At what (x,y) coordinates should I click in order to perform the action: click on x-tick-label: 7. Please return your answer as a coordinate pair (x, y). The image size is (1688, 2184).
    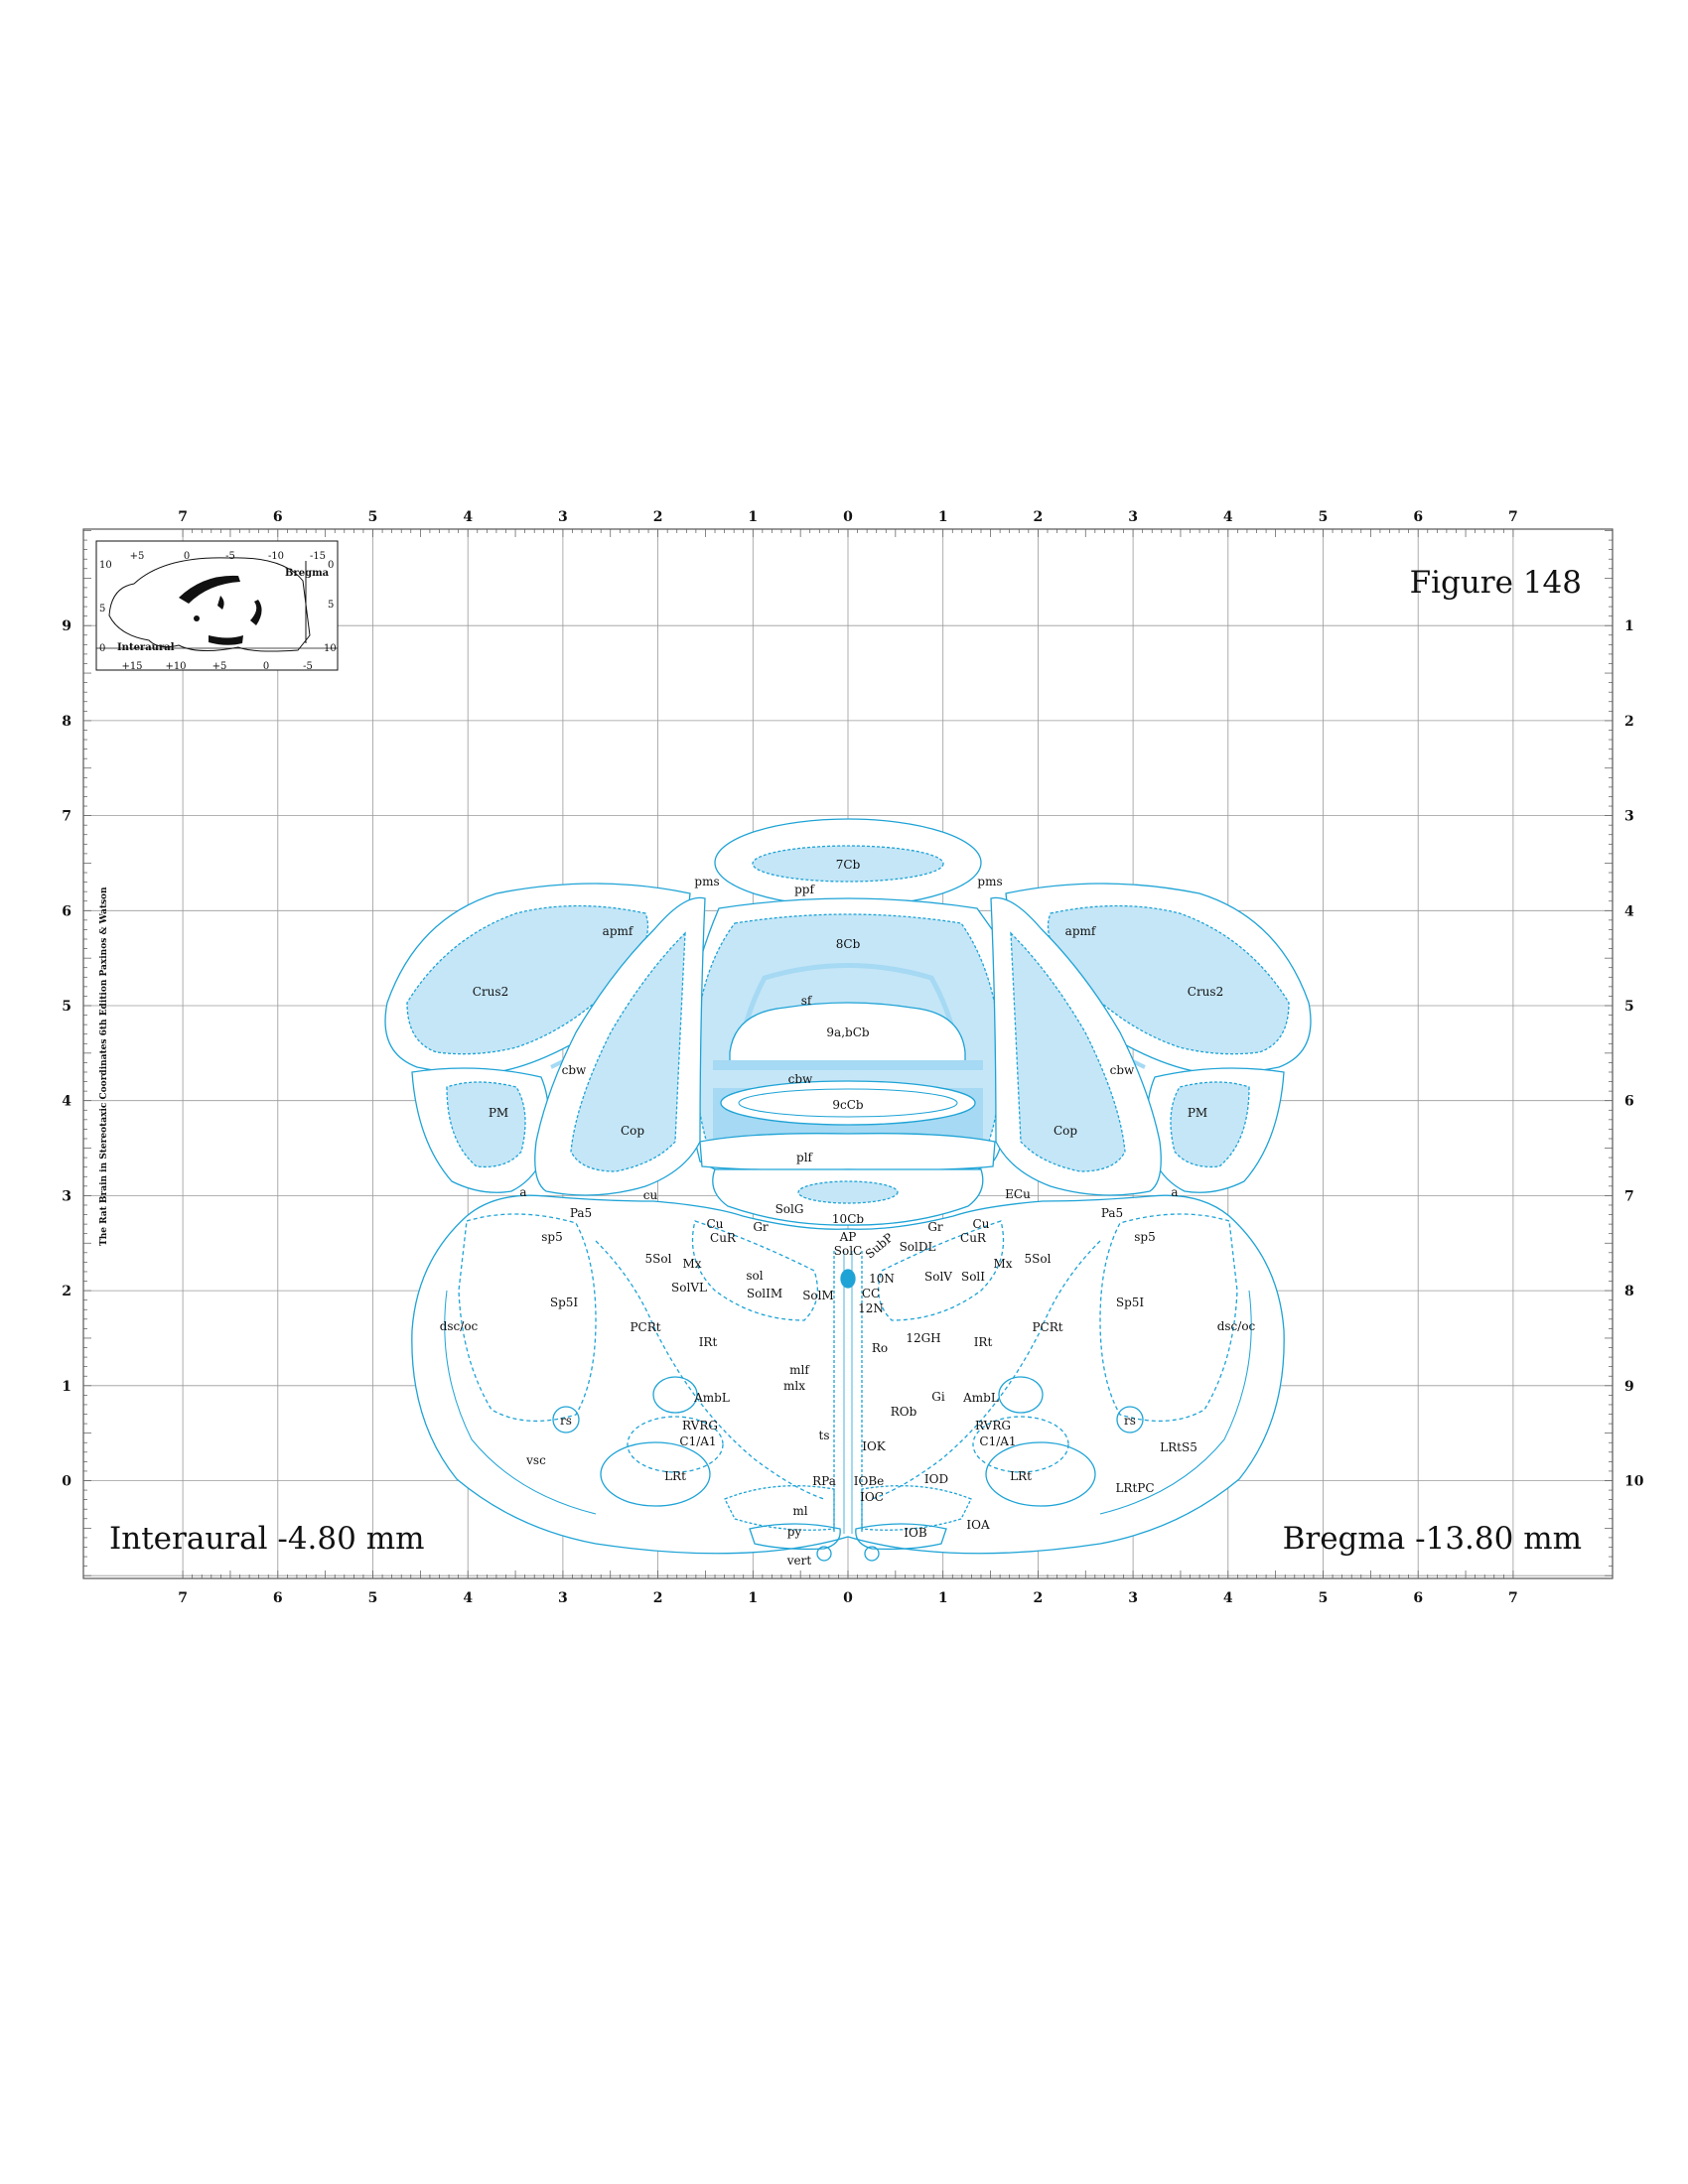
    Looking at the image, I should click on (1513, 517).